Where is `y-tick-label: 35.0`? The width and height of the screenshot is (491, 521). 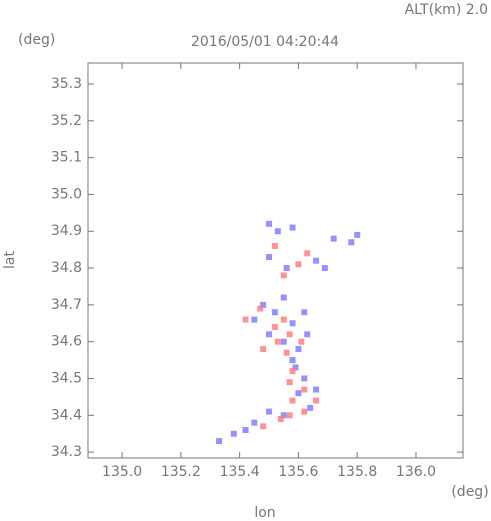
y-tick-label: 35.0 is located at coordinates (66, 194).